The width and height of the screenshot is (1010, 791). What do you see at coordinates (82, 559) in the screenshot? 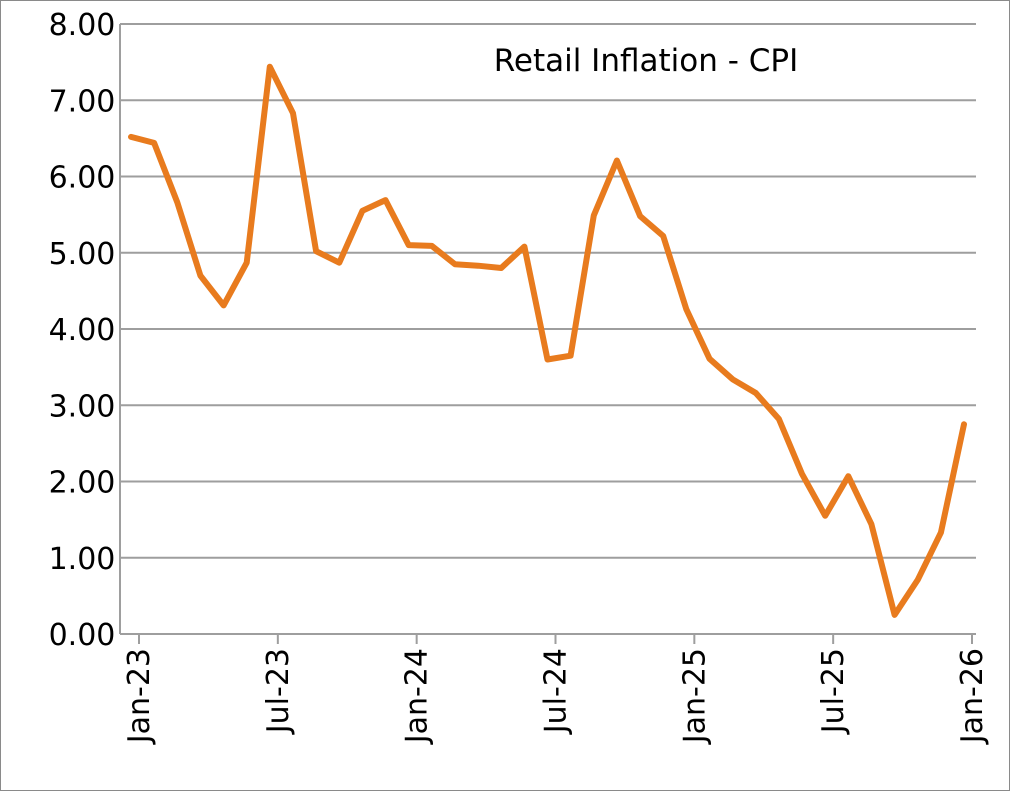
I see `y-tick-label: 1.00` at bounding box center [82, 559].